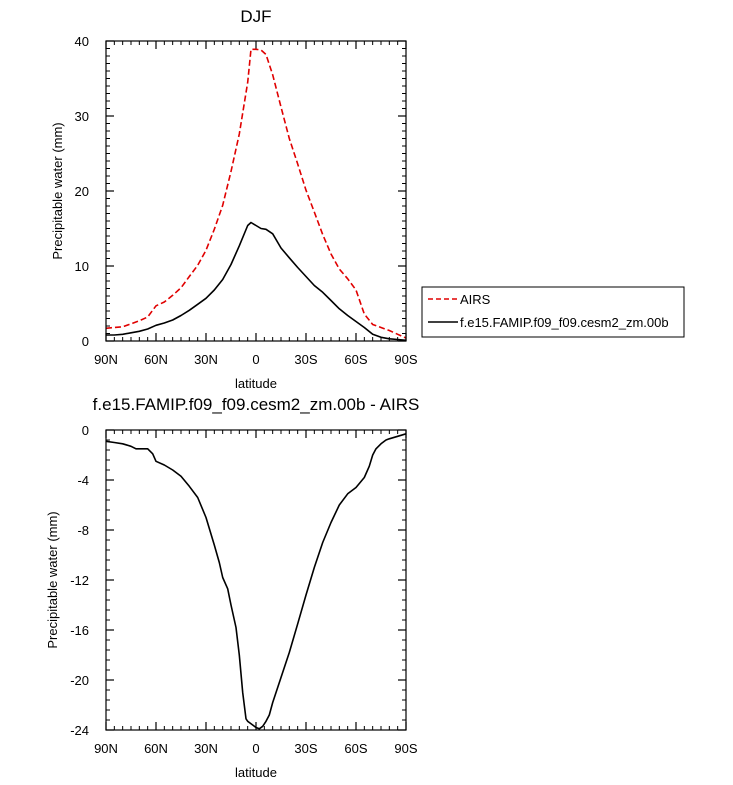  What do you see at coordinates (82, 41) in the screenshot?
I see `top-y-tick-label: 40` at bounding box center [82, 41].